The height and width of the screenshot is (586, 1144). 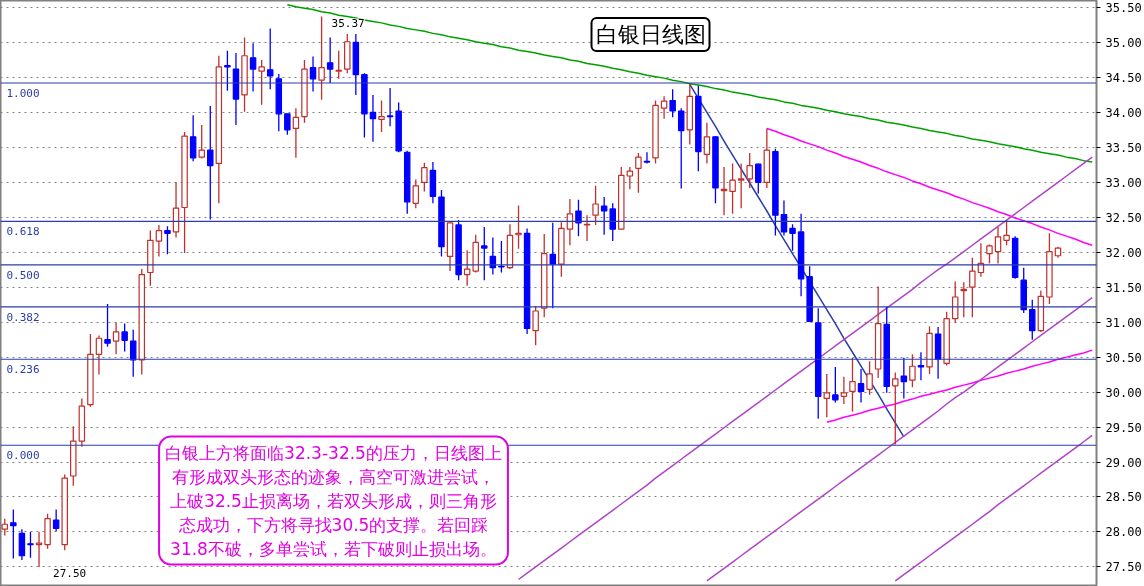 What do you see at coordinates (348, 23) in the screenshot?
I see `annotation: 35.37` at bounding box center [348, 23].